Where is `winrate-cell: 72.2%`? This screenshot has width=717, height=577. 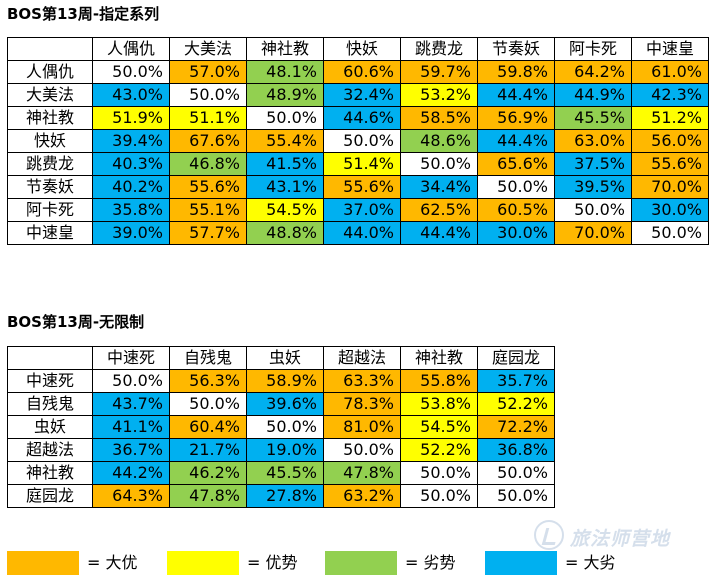
winrate-cell: 72.2% is located at coordinates (516, 427).